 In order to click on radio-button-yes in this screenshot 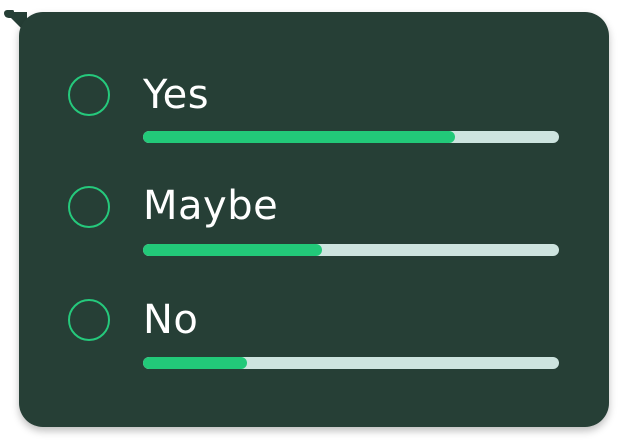, I will do `click(89, 95)`.